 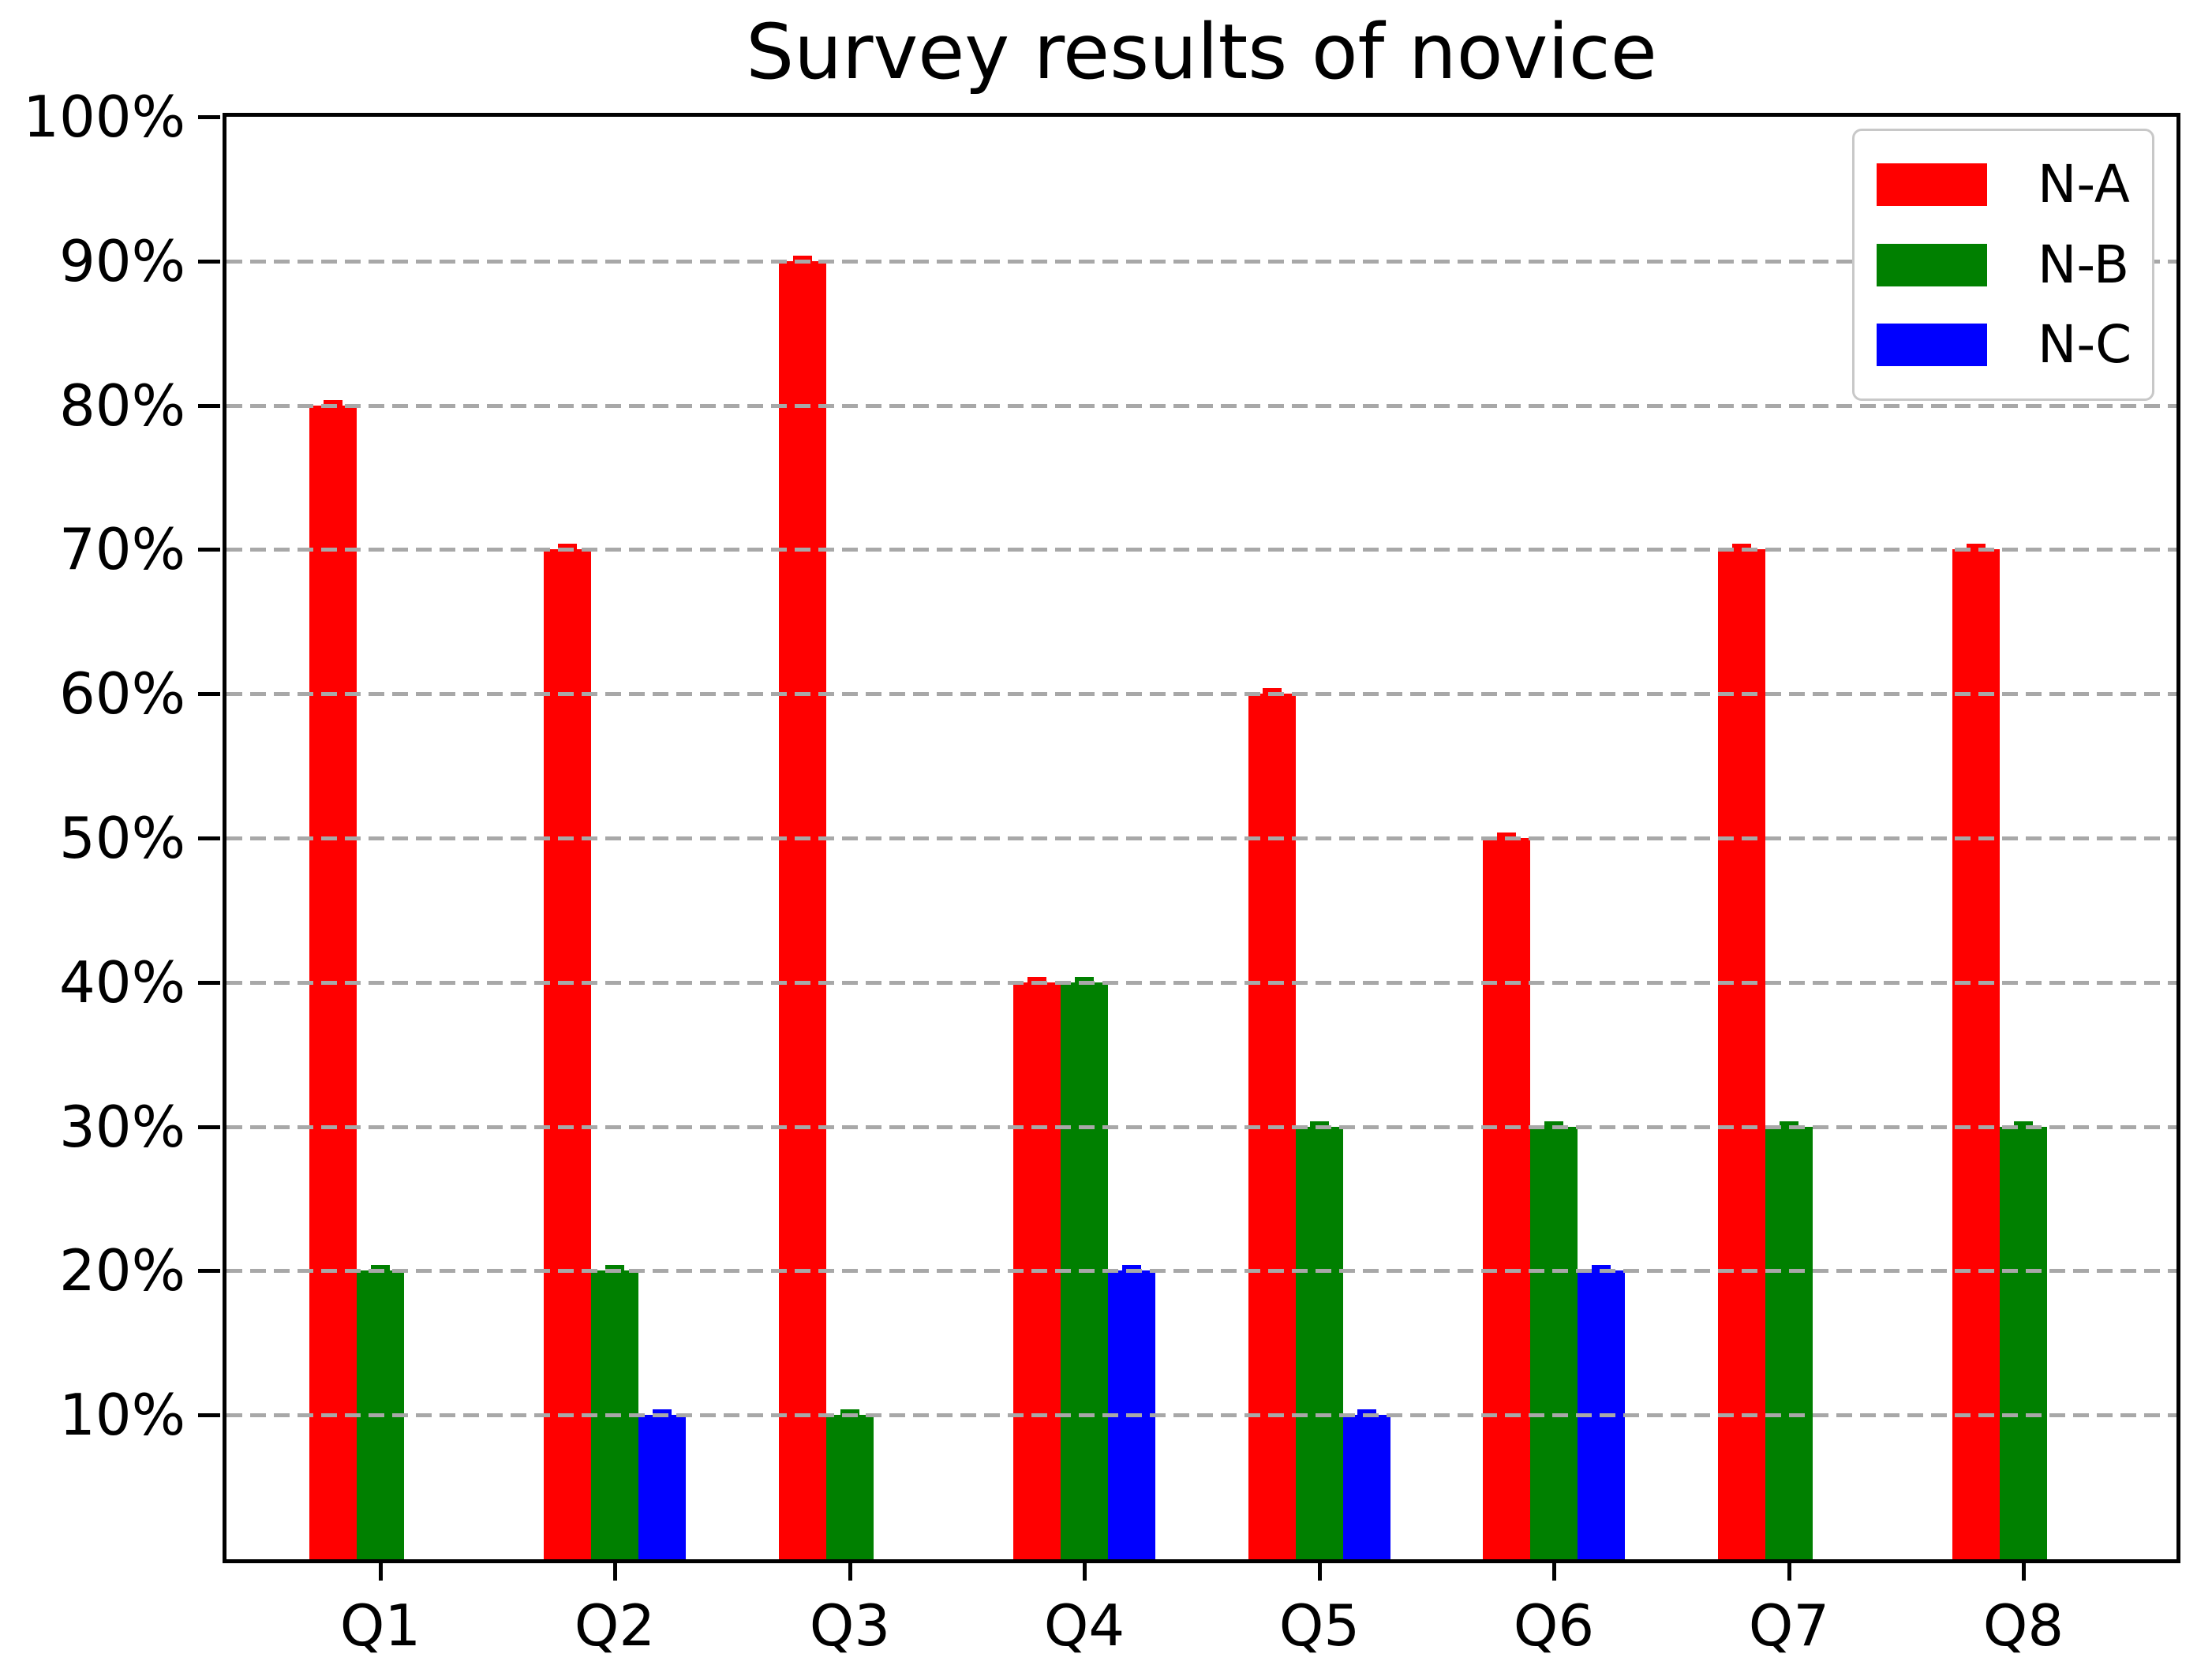 I want to click on x-tick-q6, so click(x=1554, y=1572).